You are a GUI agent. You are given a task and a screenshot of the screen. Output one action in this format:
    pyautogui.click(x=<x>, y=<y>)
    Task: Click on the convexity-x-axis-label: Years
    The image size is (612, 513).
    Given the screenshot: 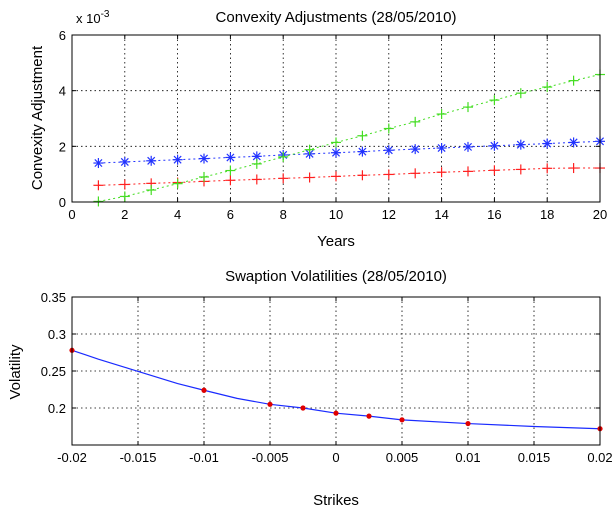 What is the action you would take?
    pyautogui.click(x=336, y=241)
    